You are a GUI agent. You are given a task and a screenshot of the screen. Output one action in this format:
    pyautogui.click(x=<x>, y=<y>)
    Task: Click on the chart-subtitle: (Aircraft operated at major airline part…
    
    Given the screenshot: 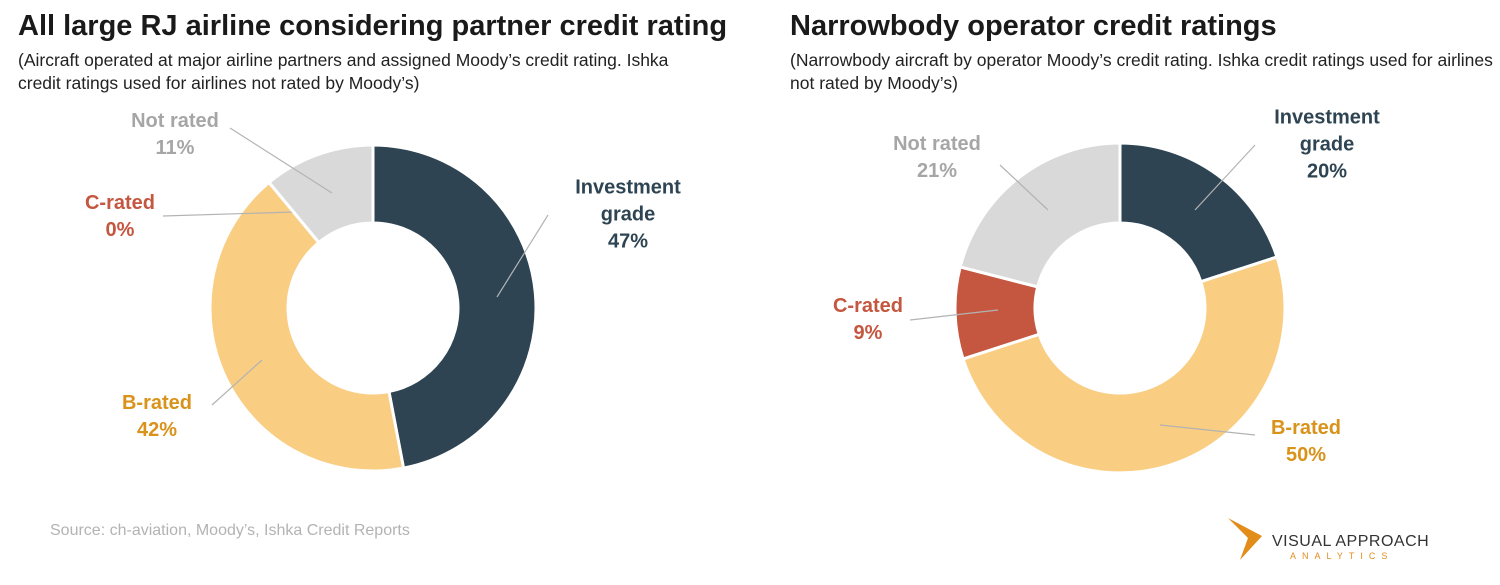 What is the action you would take?
    pyautogui.click(x=343, y=71)
    